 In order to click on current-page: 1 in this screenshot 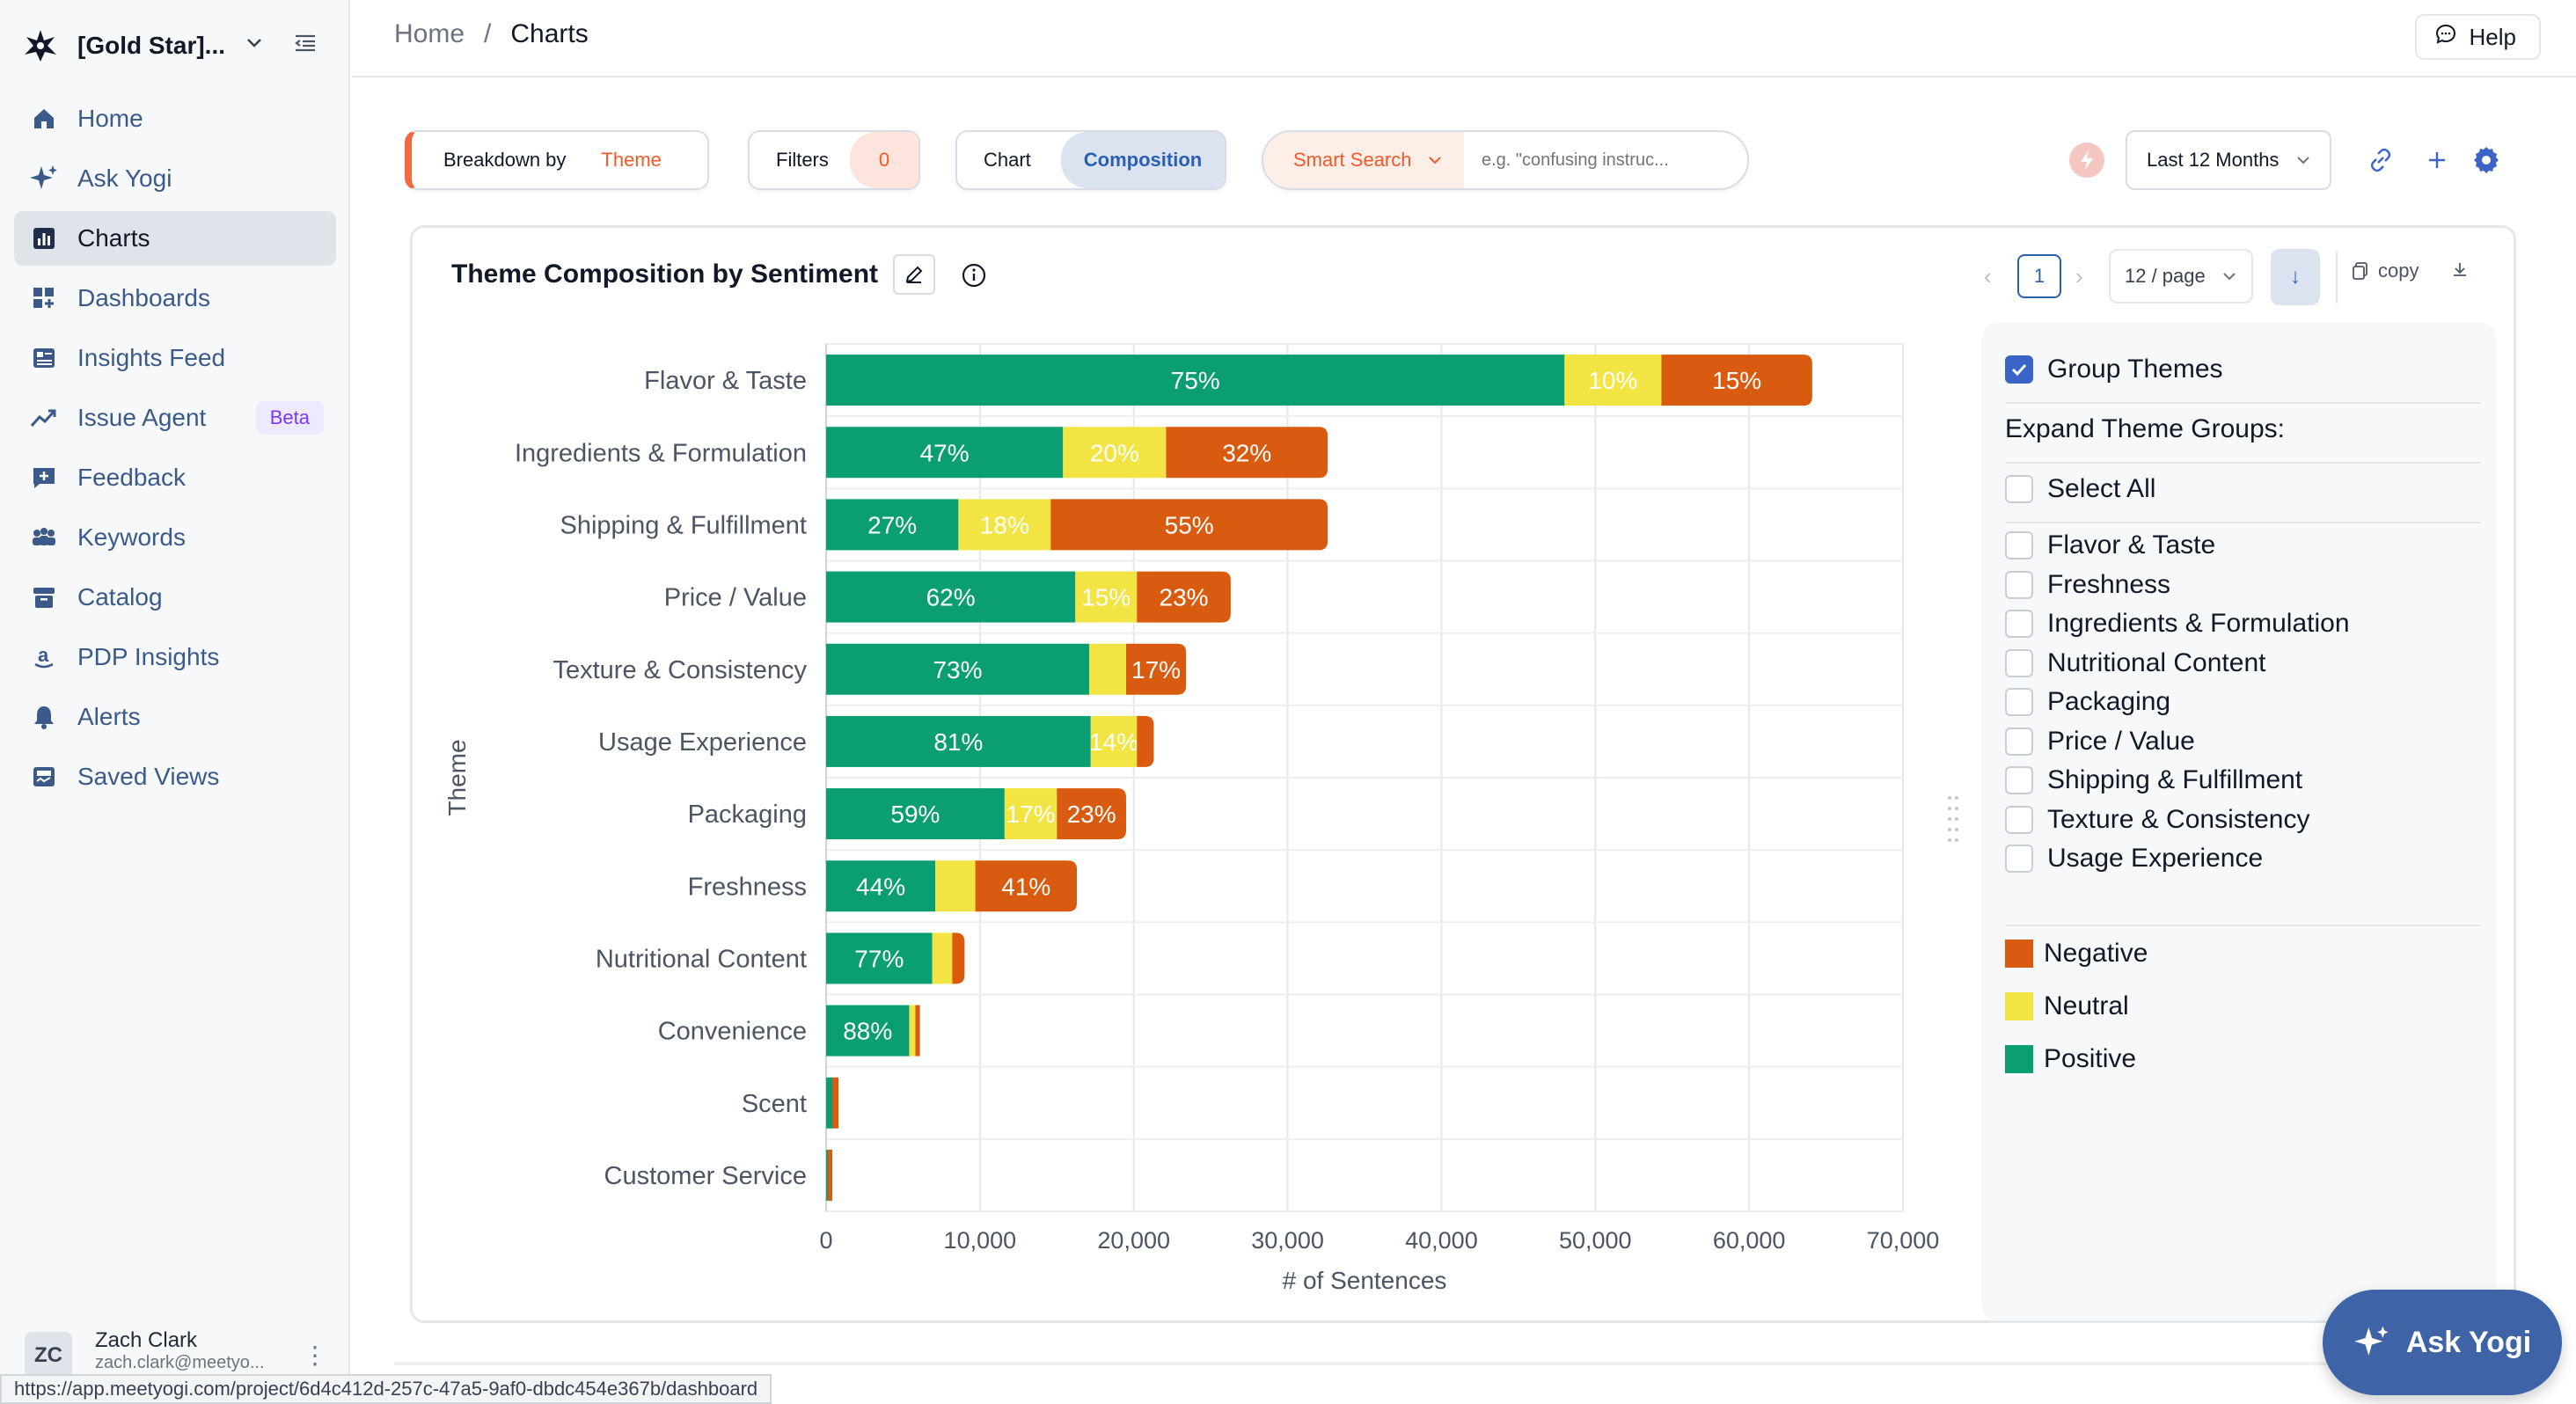, I will do `click(2039, 276)`.